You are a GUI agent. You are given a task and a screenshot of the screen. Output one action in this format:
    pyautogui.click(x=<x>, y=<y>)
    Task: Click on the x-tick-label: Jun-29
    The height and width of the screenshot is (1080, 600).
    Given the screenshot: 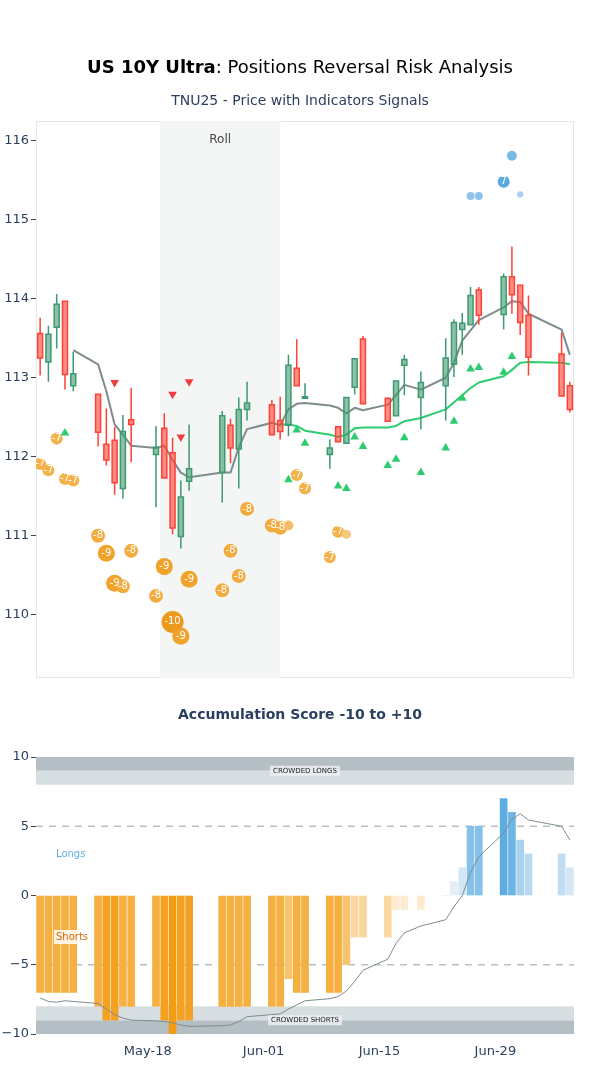 What is the action you would take?
    pyautogui.click(x=495, y=1051)
    